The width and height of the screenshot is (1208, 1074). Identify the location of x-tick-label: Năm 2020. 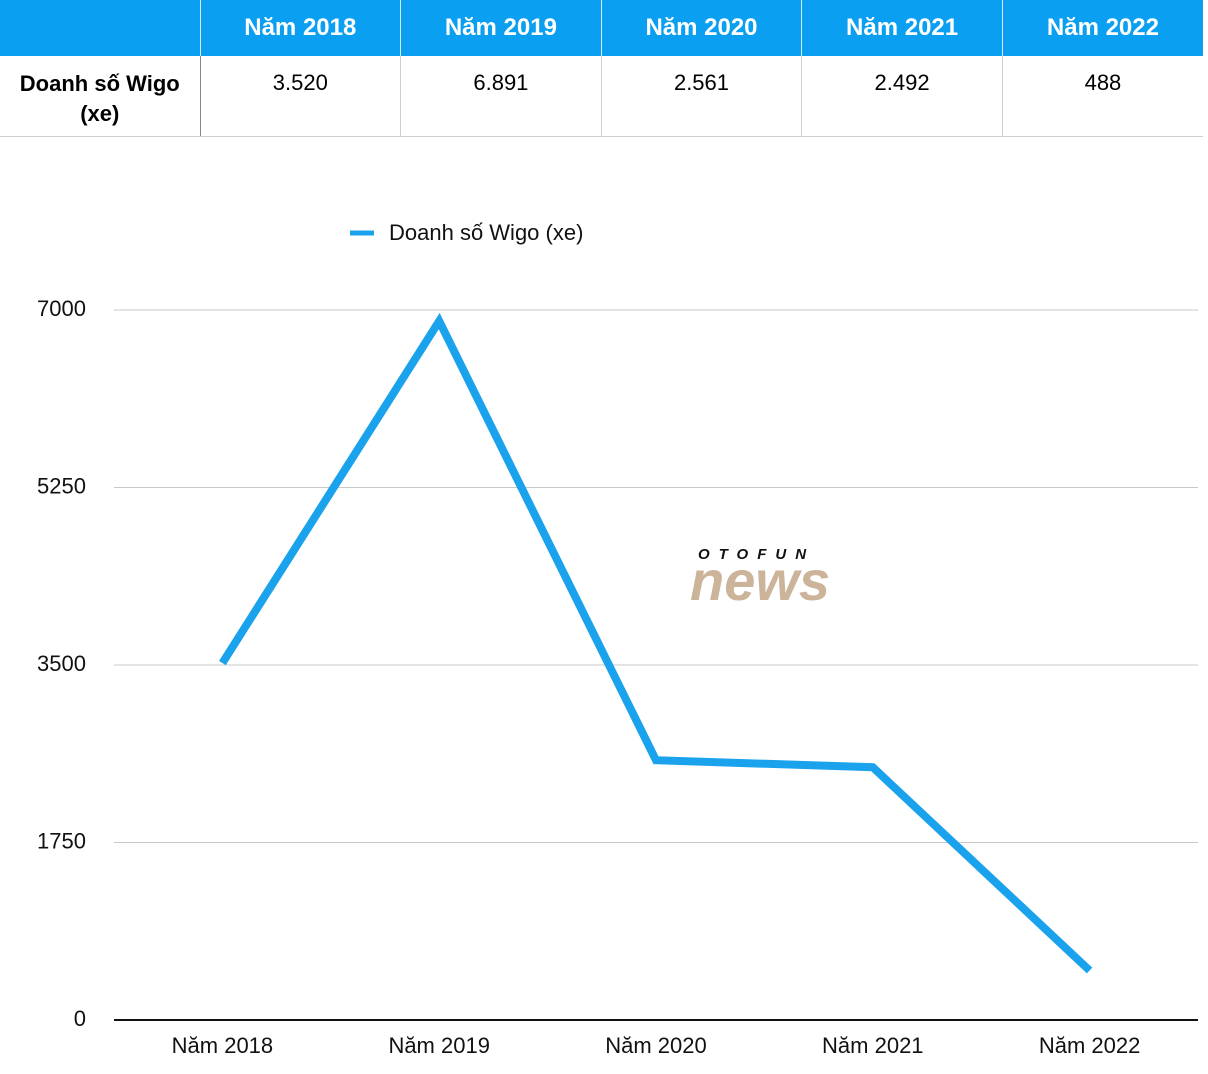
(656, 1045).